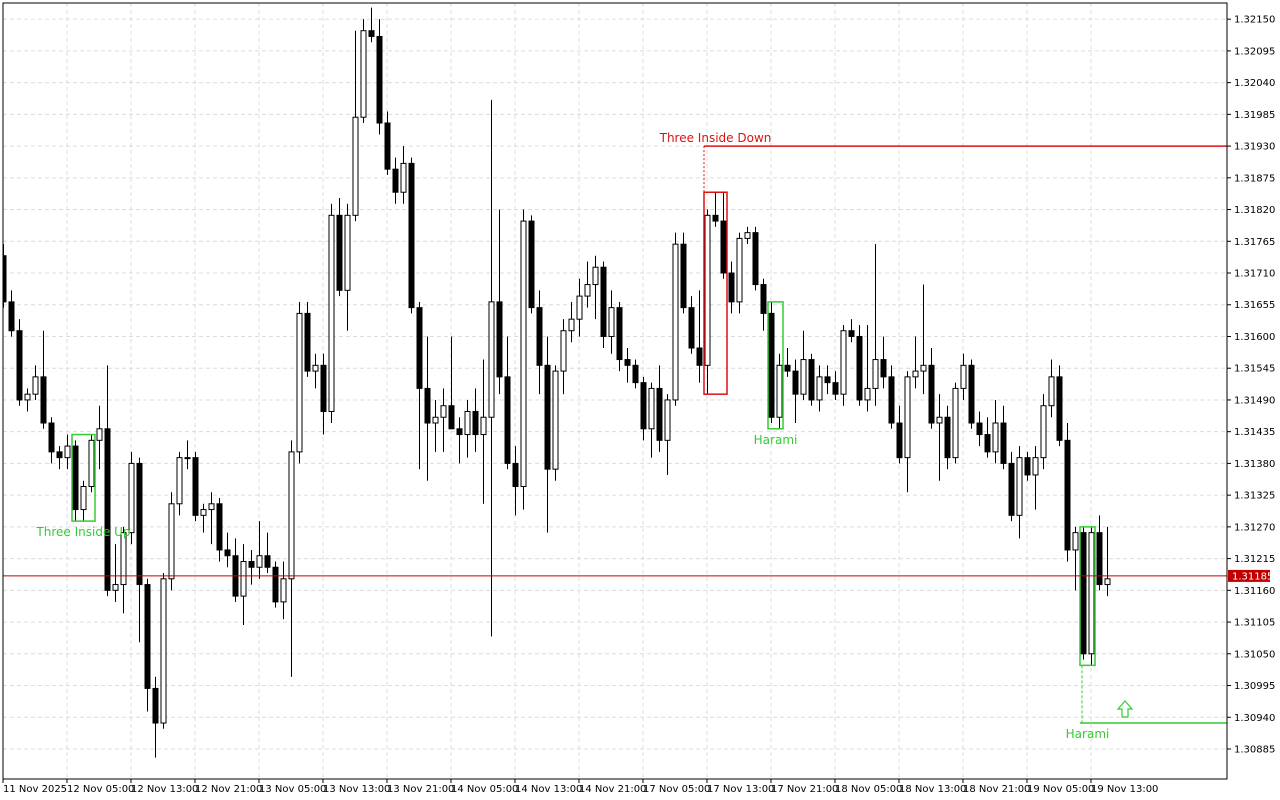 The height and width of the screenshot is (800, 1280). Describe the element at coordinates (1254, 464) in the screenshot. I see `y-tick-label: 1.31380` at that location.